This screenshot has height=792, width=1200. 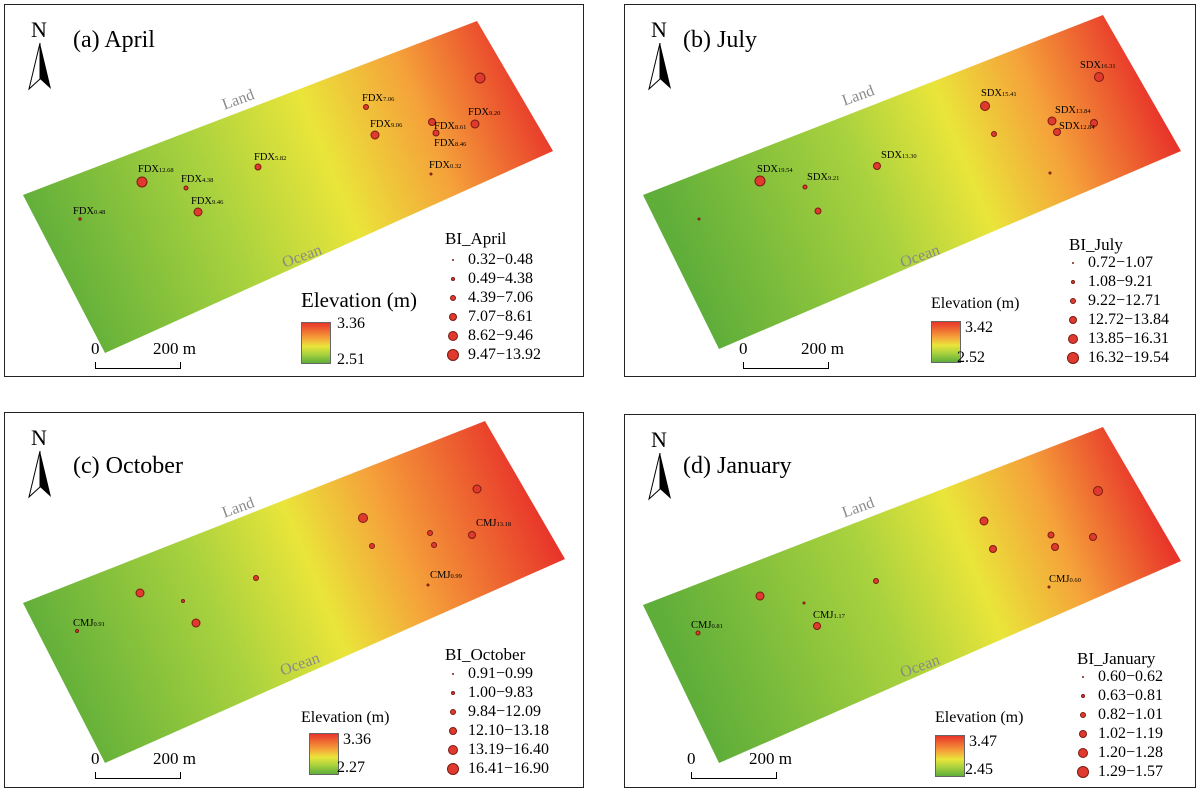 I want to click on site-label: SDX15.41, so click(x=999, y=93).